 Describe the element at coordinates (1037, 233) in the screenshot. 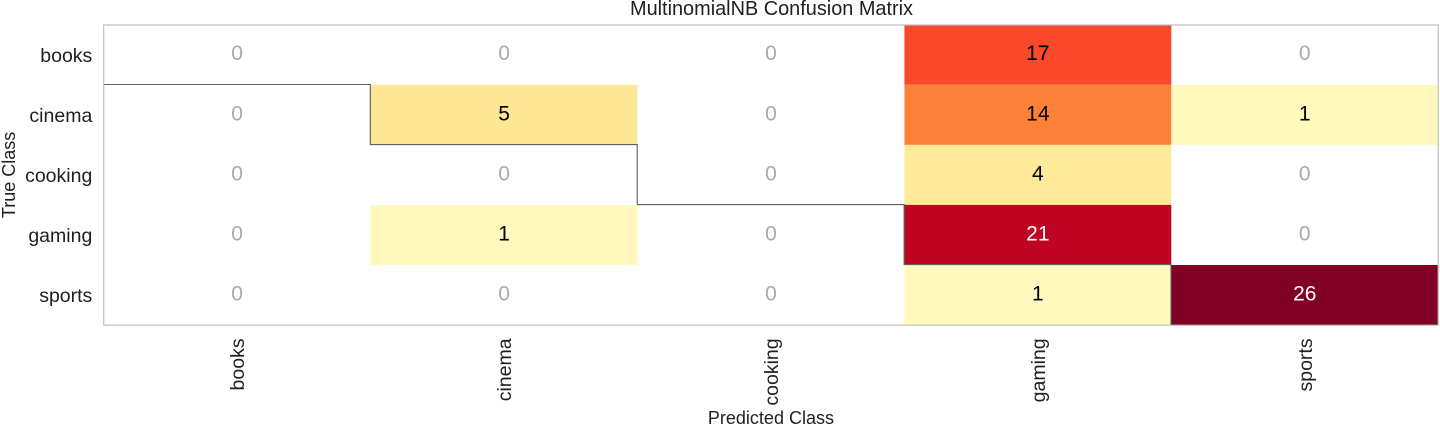

I see `svg-text: 21` at that location.